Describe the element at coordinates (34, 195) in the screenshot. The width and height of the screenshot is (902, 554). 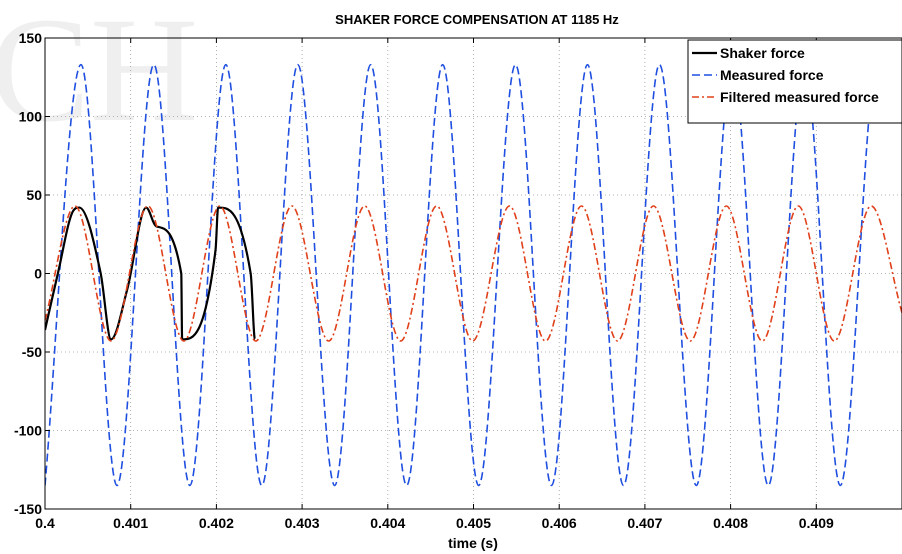
I see `y-tick-label: 50` at that location.